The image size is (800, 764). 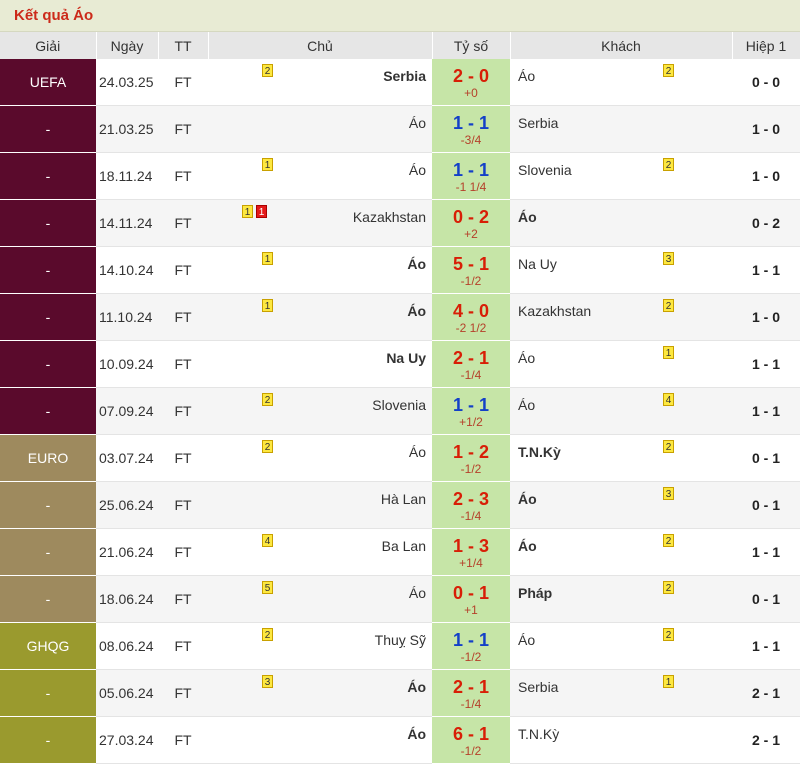 What do you see at coordinates (48, 82) in the screenshot?
I see `league-cell: UEFA` at bounding box center [48, 82].